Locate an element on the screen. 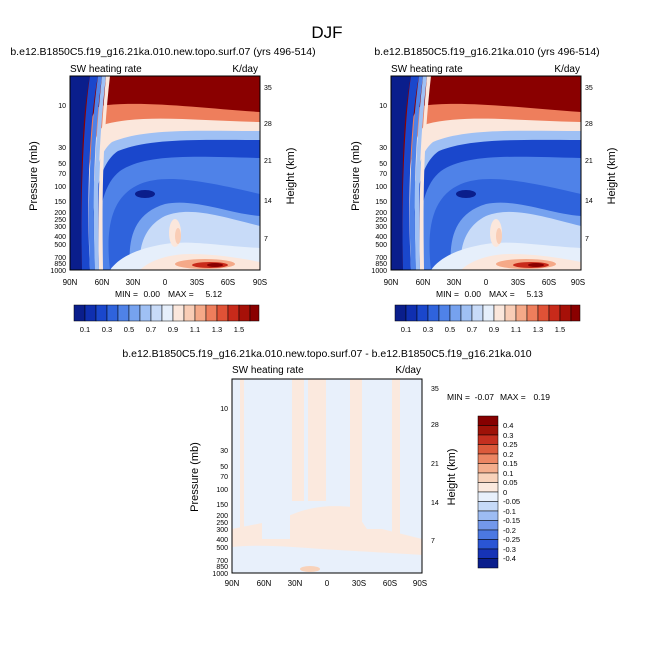  diff-x-ticks: 90N 60N 30N 0 30S 60S 90S is located at coordinates (326, 583).